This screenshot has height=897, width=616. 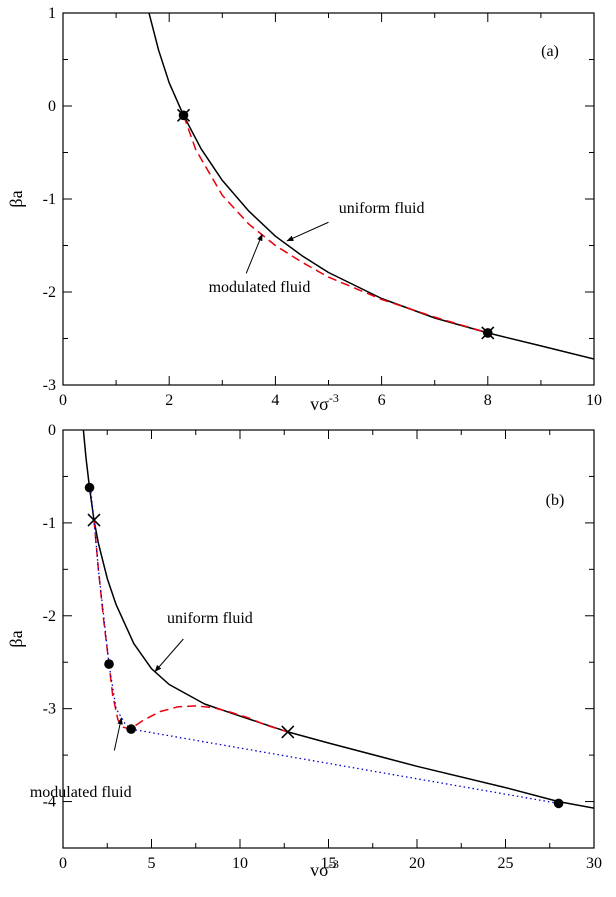 I want to click on x-tick-label: 25, so click(x=506, y=863).